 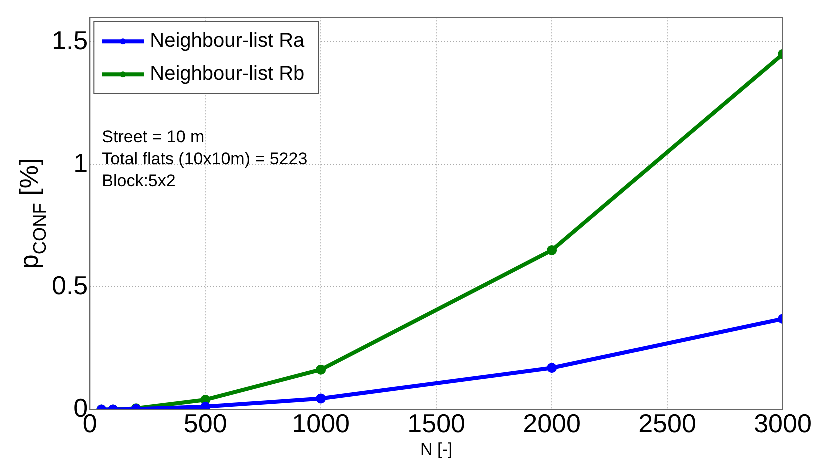 What do you see at coordinates (81, 163) in the screenshot?
I see `y-tick-label: 1` at bounding box center [81, 163].